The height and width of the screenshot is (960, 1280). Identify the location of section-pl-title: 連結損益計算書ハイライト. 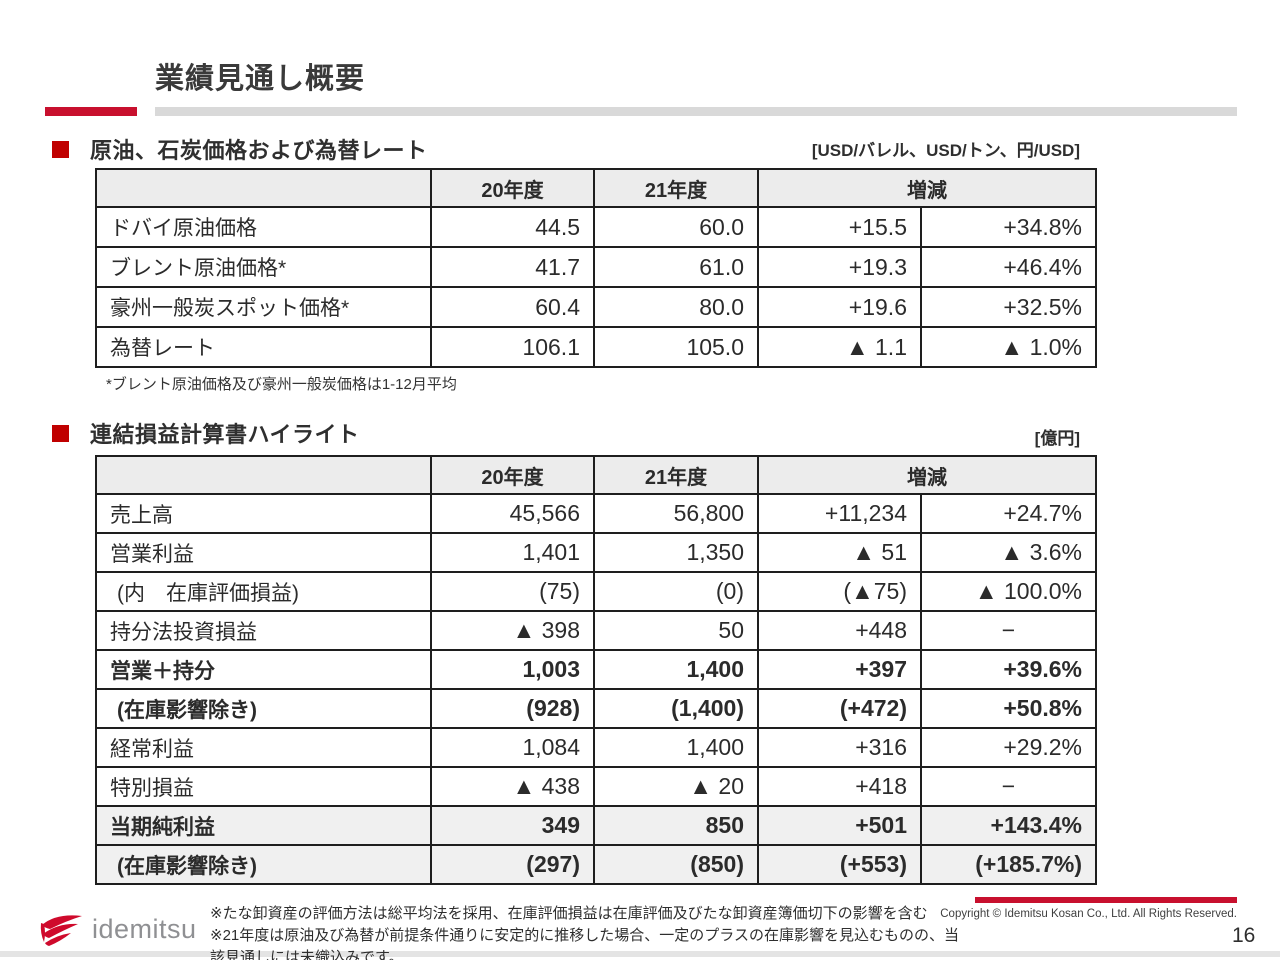
(225, 434).